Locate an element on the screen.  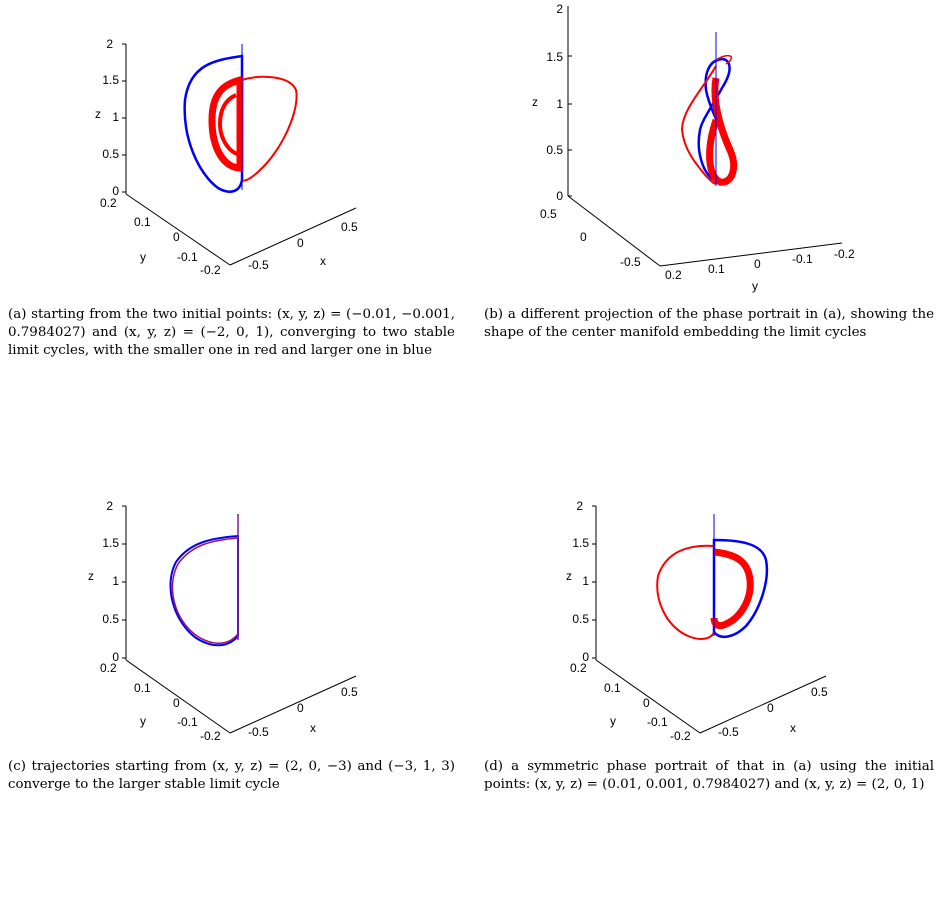
depth-tick: 0 is located at coordinates (583, 237).